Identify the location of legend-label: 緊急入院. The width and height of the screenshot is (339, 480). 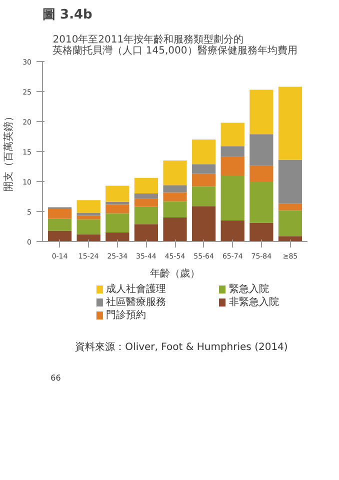
(248, 289).